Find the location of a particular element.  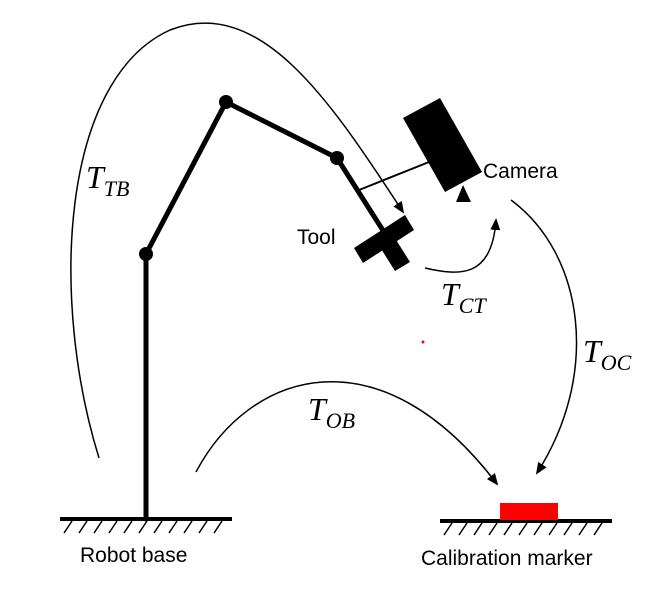

transform-ct-arrow is located at coordinates (462, 245).